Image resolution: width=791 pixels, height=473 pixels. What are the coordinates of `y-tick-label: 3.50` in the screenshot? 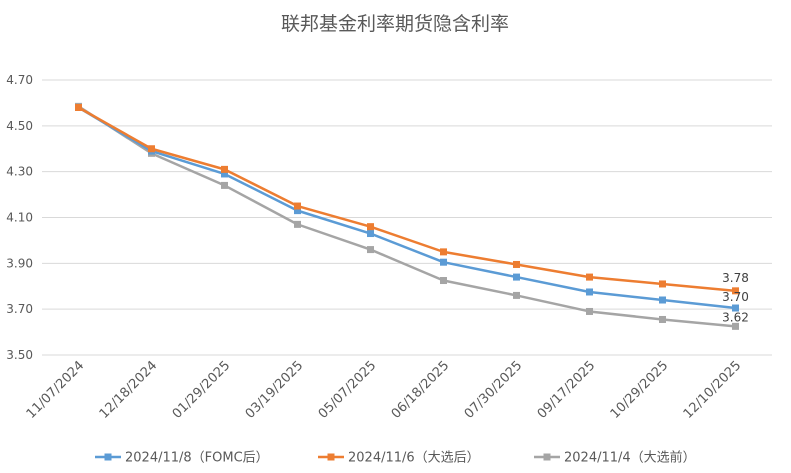 It's located at (19, 355).